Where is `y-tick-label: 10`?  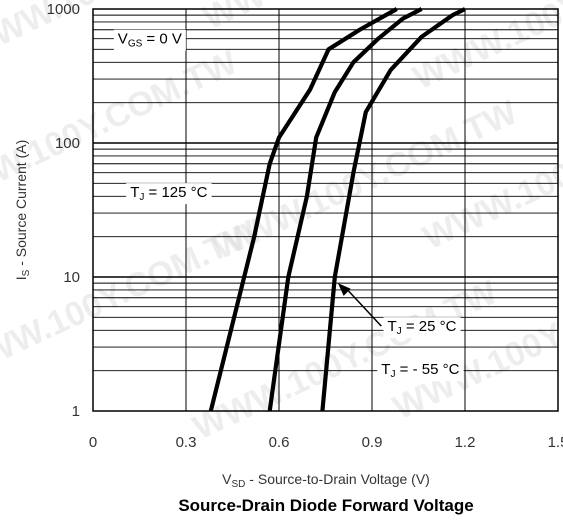 y-tick-label: 10 is located at coordinates (71, 277).